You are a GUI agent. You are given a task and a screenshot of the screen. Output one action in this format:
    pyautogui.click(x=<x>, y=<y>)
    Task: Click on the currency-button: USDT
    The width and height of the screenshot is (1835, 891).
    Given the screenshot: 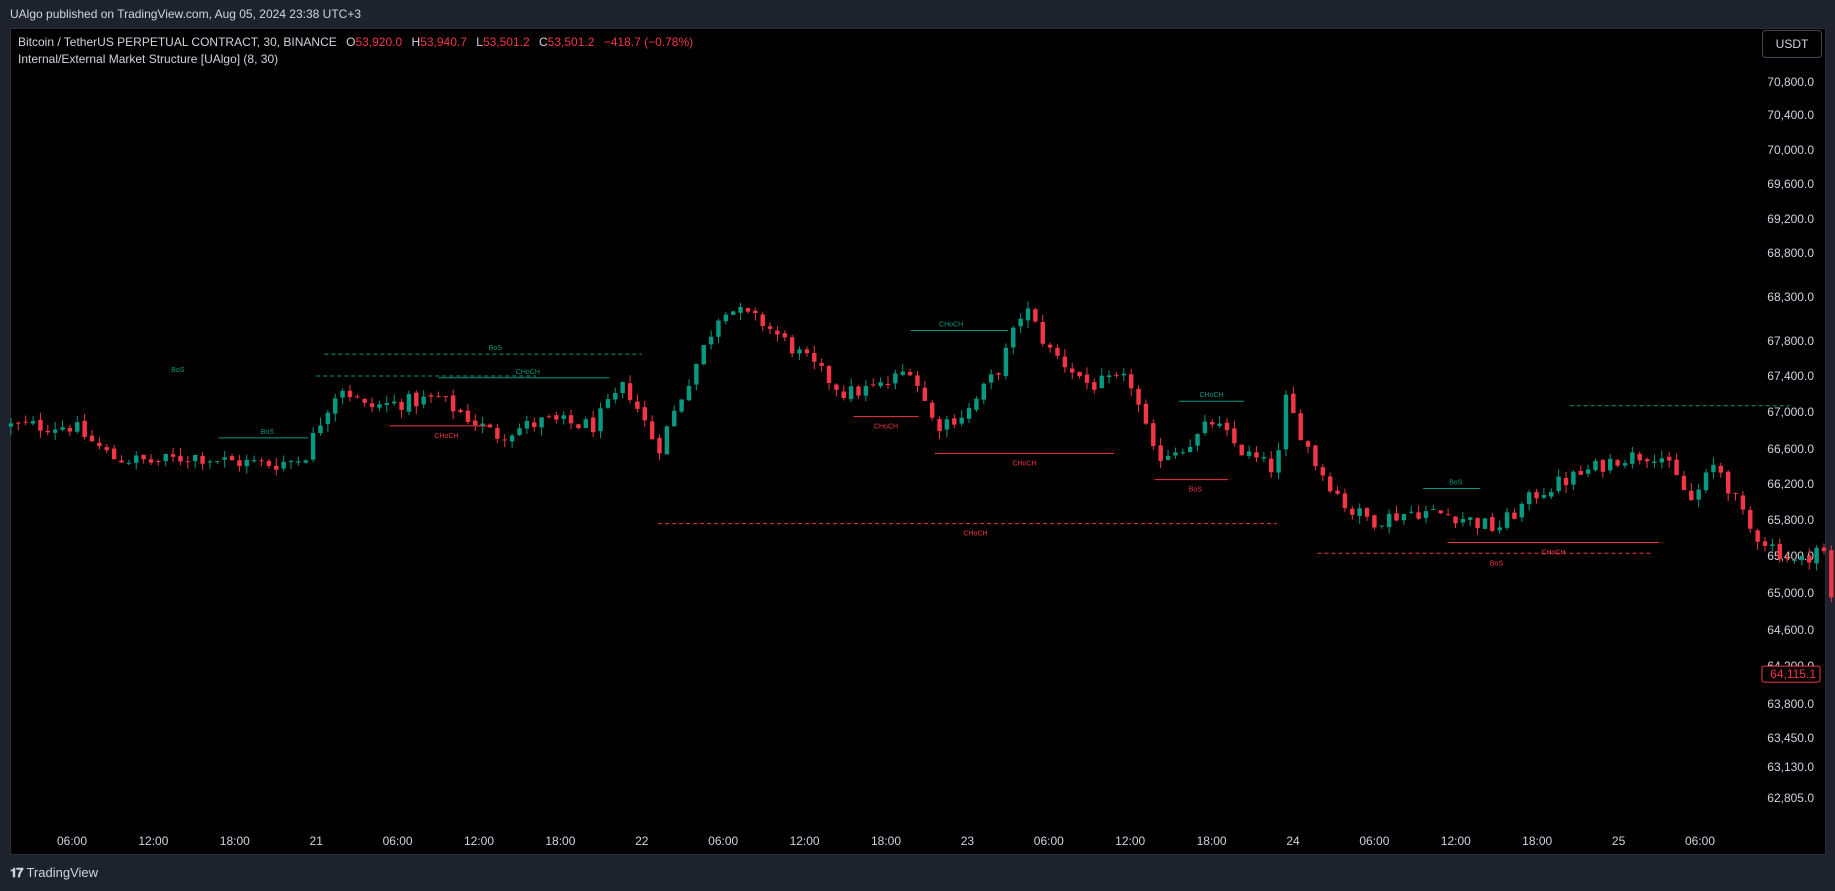 What is the action you would take?
    pyautogui.click(x=1792, y=44)
    